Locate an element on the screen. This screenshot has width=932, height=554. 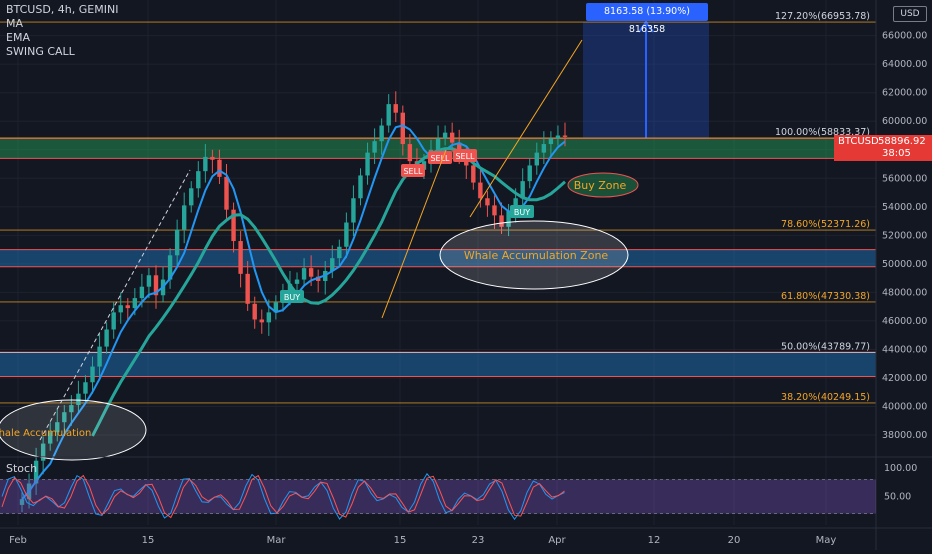
measure-label: 8163.58 (13.90%) 816358 is located at coordinates (647, 19).